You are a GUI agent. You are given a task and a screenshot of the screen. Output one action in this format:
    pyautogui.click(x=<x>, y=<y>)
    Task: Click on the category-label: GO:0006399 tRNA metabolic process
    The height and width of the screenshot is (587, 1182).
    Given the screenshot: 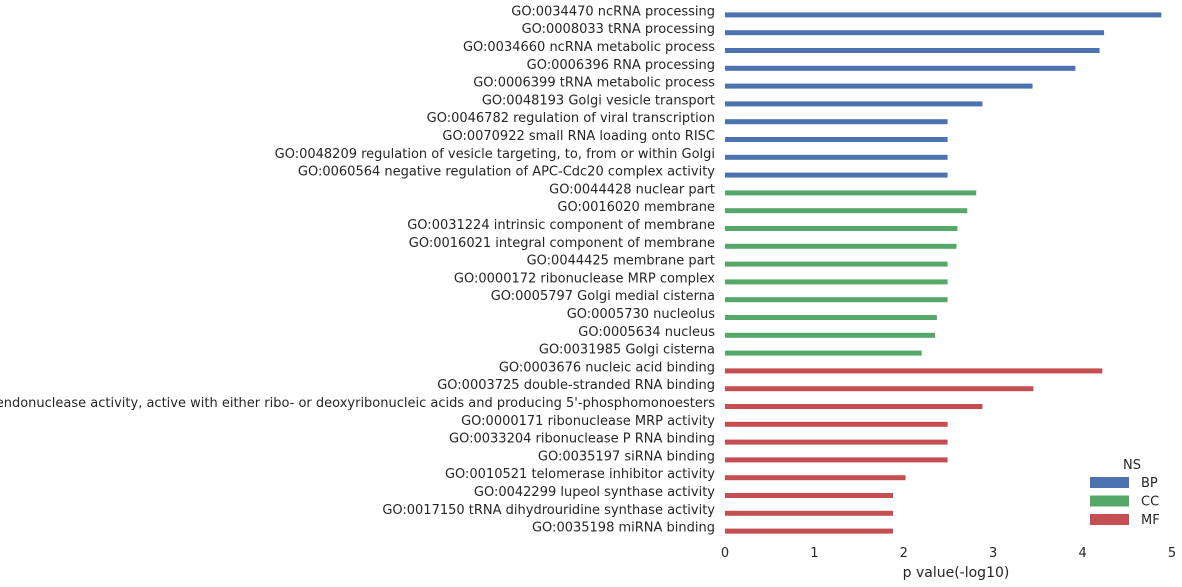 What is the action you would take?
    pyautogui.click(x=594, y=83)
    